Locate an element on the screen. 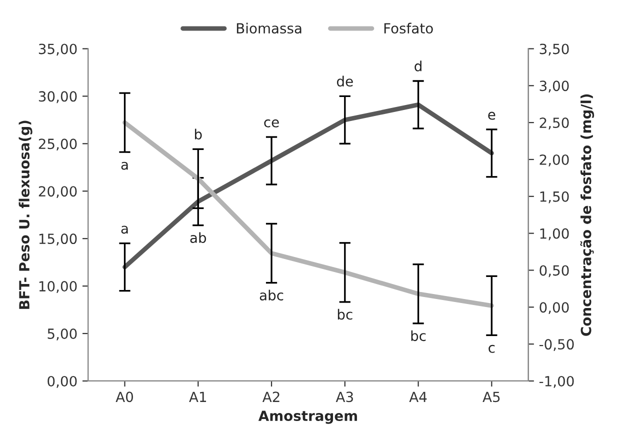  x-tick-label: A5 is located at coordinates (491, 397).